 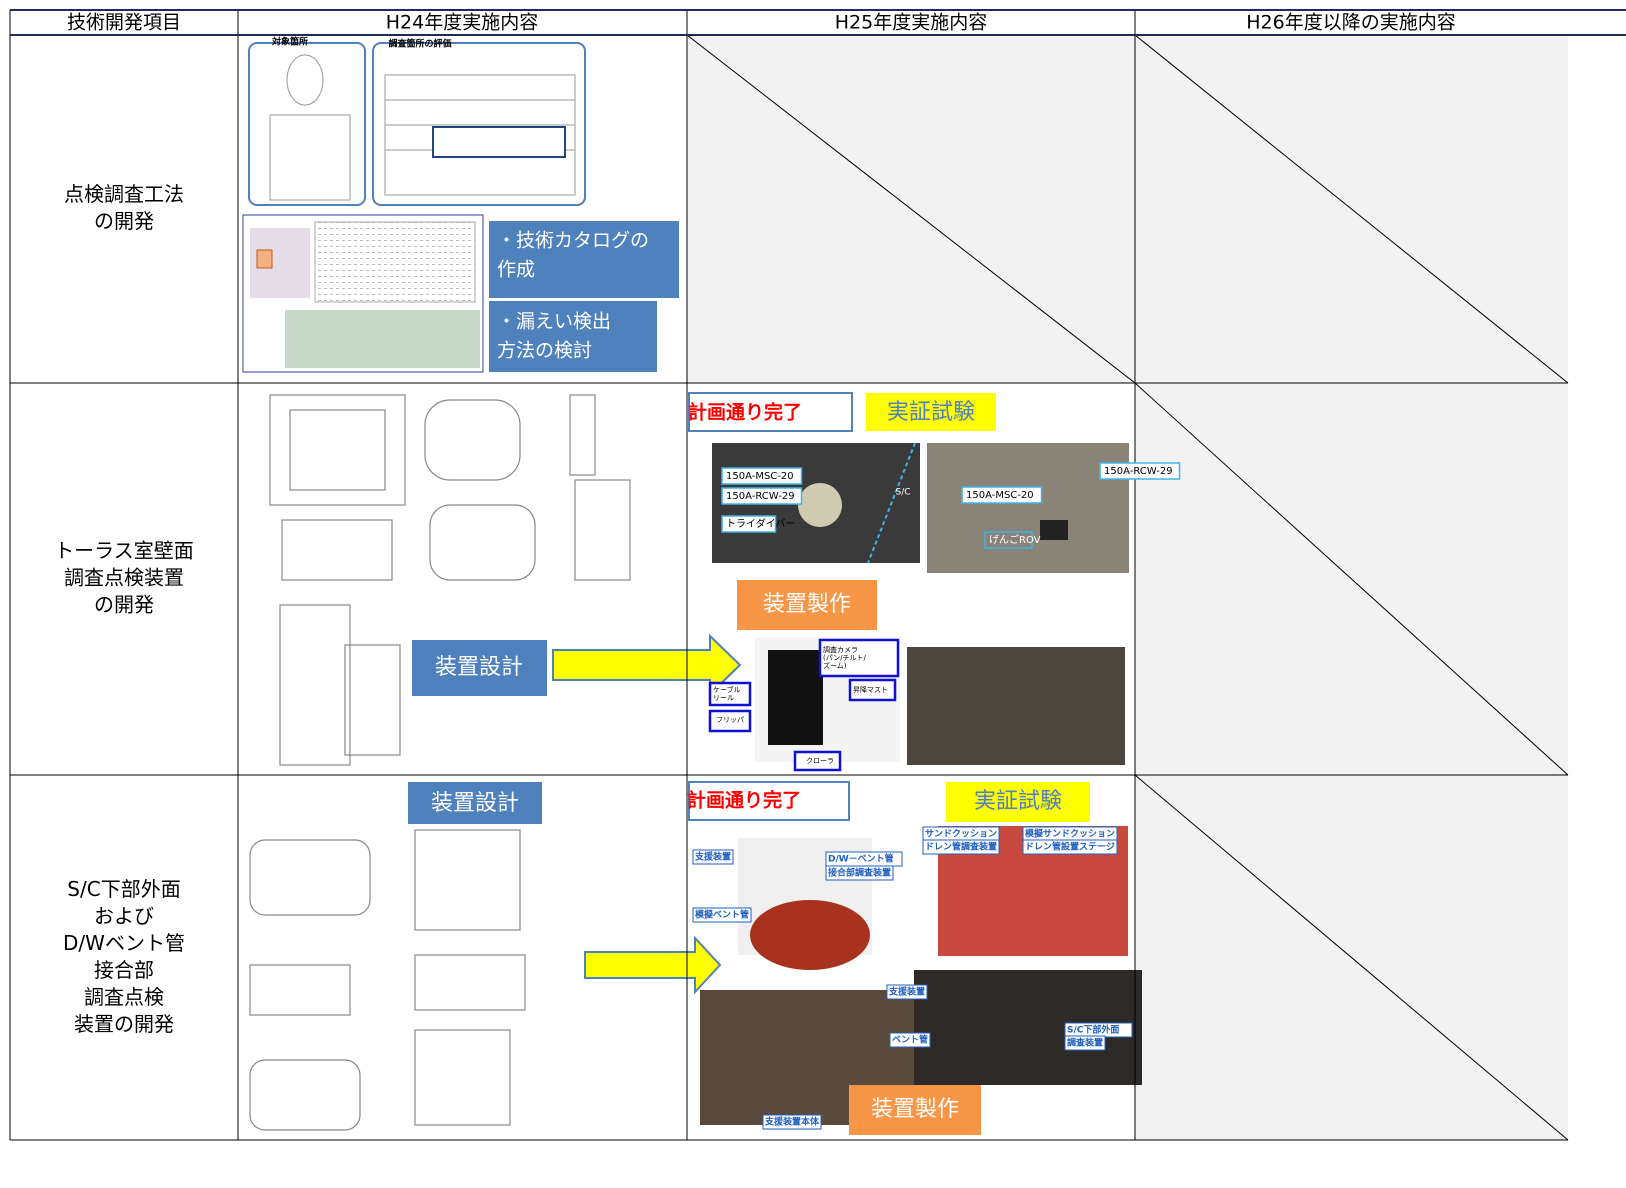 I want to click on header-border, so click(x=818, y=22).